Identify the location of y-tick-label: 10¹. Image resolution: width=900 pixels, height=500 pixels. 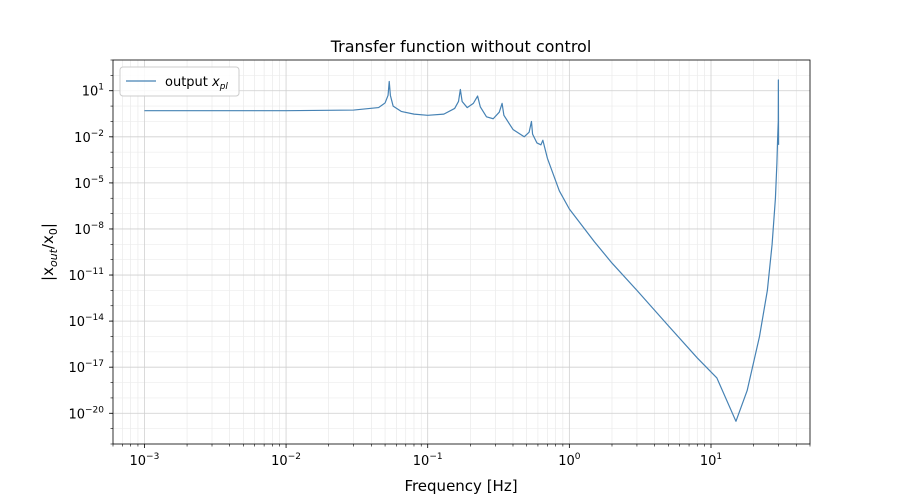
(93, 91).